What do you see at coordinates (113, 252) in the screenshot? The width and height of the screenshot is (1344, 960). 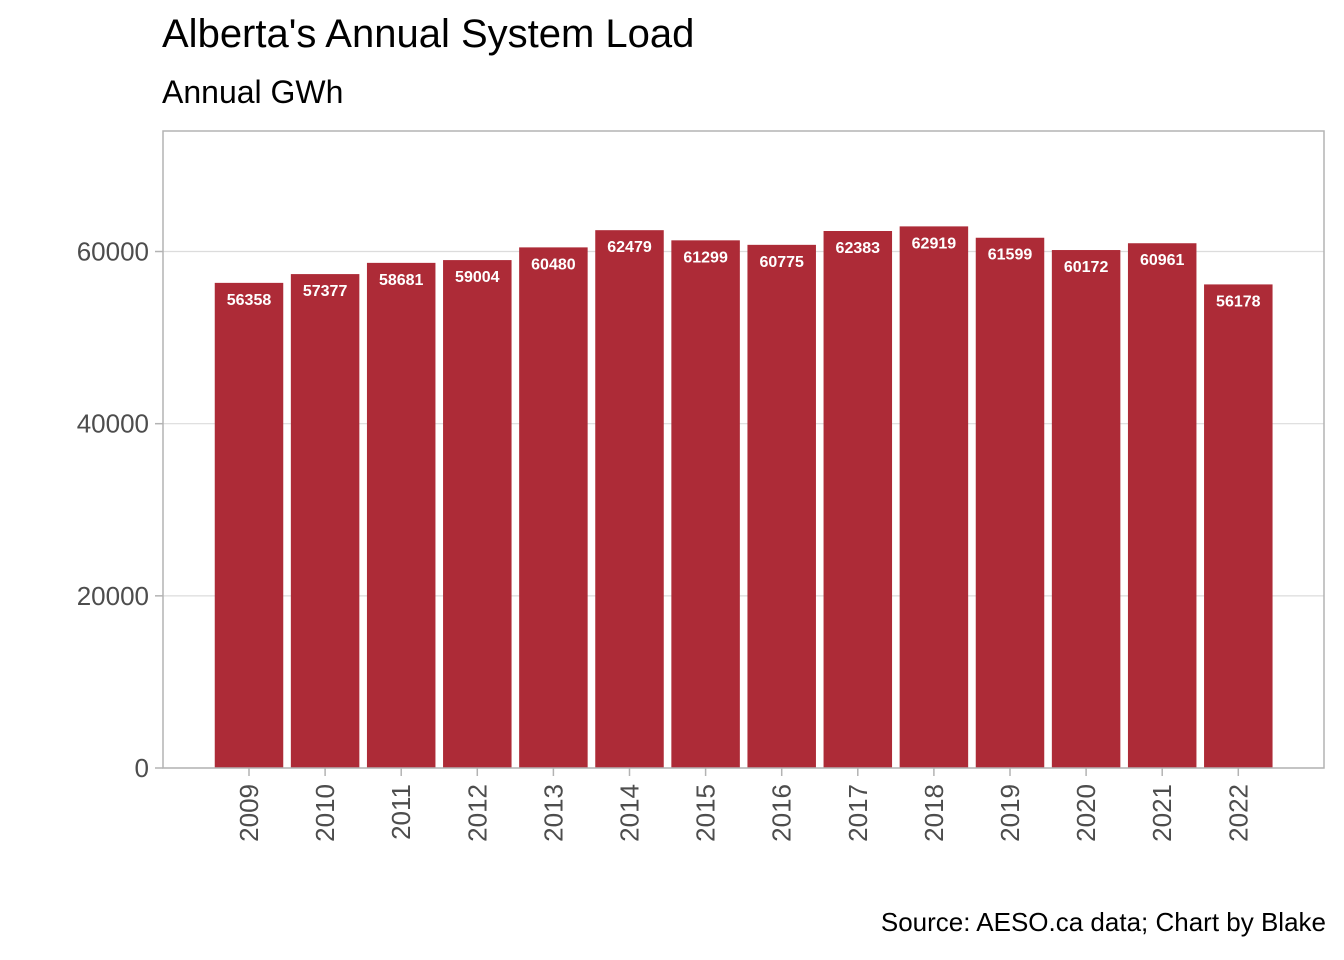 I see `y-tick-label: 60000` at bounding box center [113, 252].